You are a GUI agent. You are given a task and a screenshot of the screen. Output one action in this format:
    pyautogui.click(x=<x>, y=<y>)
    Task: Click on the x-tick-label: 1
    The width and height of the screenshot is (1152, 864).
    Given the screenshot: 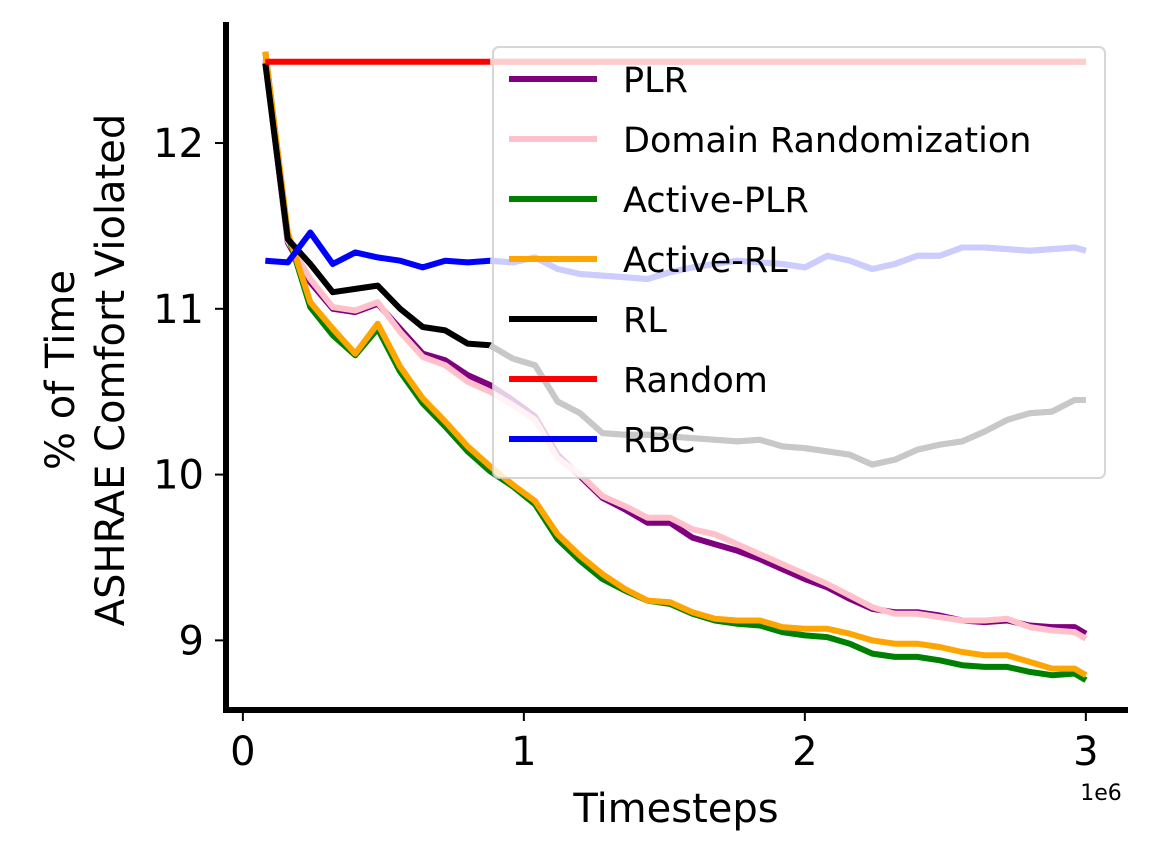 What is the action you would take?
    pyautogui.click(x=523, y=752)
    